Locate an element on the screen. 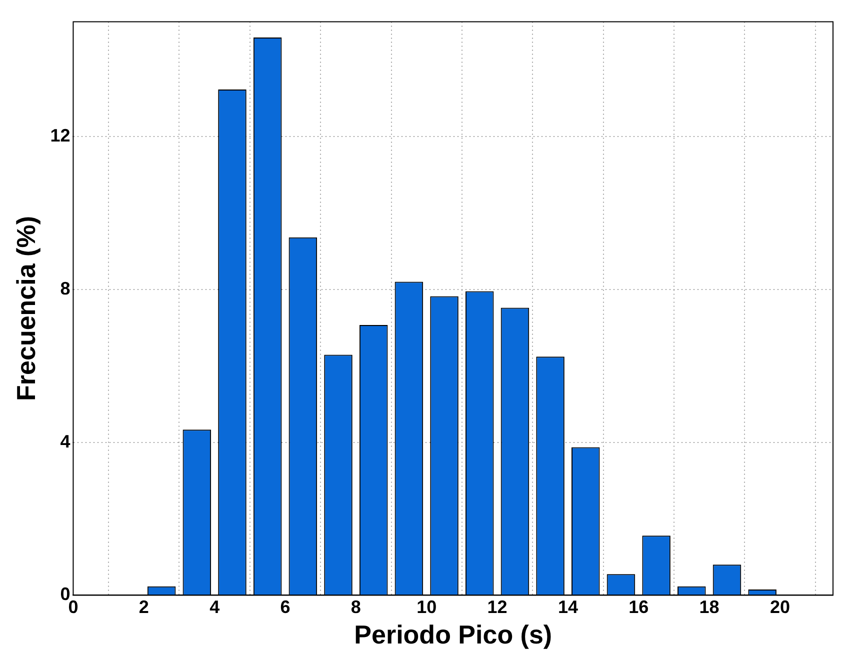  x-tick-label: 16 is located at coordinates (638, 606).